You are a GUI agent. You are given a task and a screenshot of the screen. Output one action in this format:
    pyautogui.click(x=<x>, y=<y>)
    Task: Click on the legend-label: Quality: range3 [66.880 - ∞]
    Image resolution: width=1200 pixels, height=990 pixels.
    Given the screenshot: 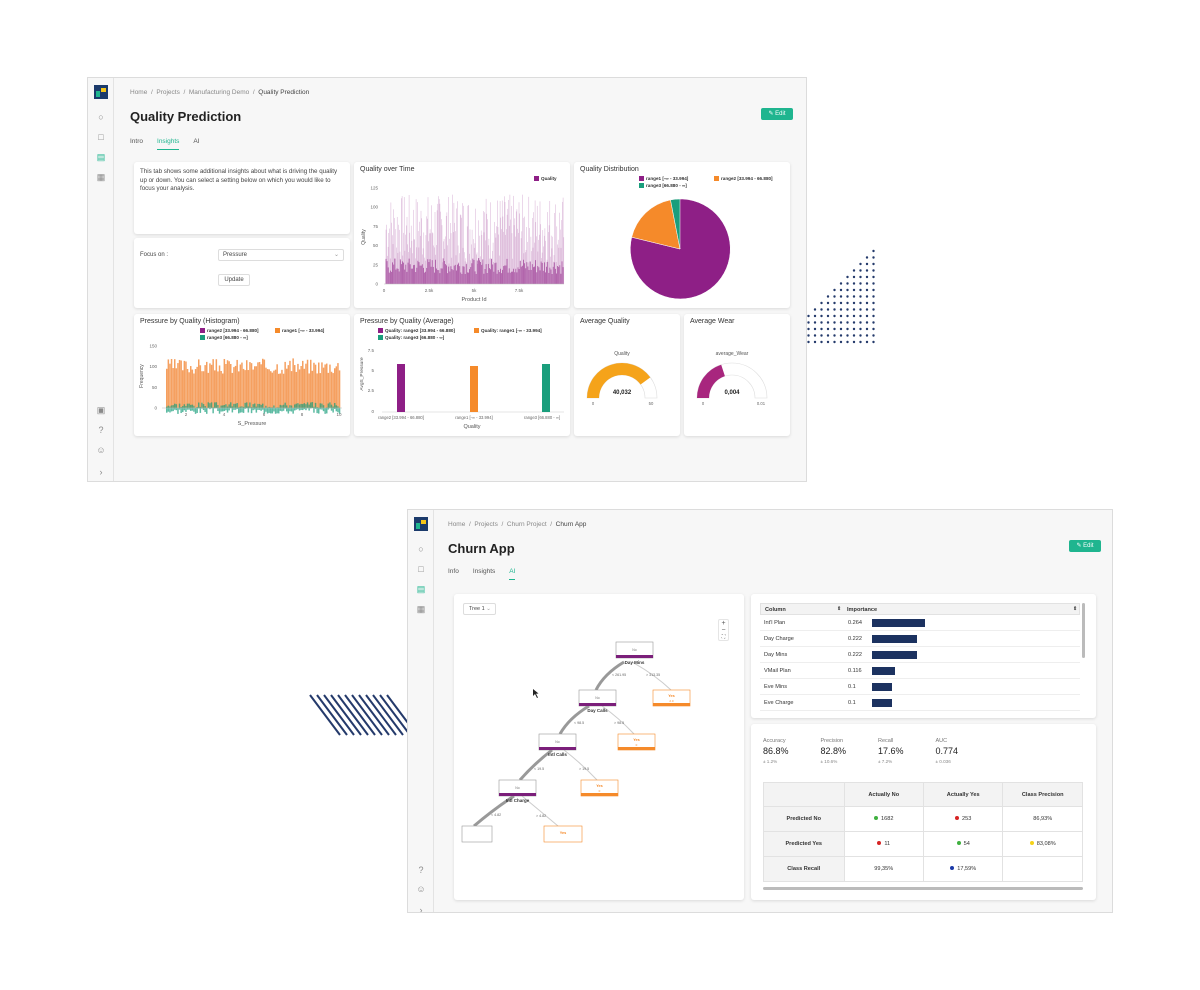 What is the action you would take?
    pyautogui.click(x=415, y=337)
    